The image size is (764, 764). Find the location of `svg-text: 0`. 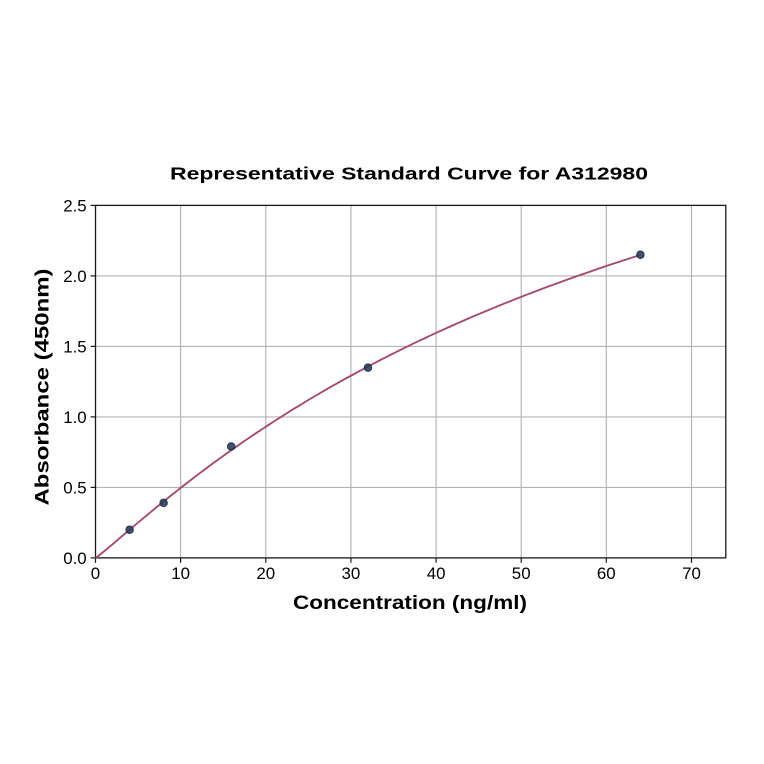

svg-text: 0 is located at coordinates (95, 573).